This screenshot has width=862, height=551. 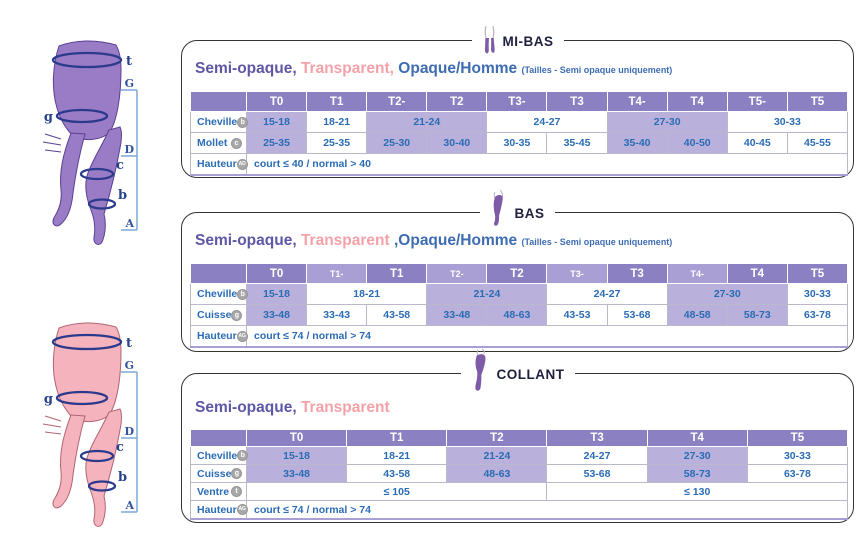 I want to click on size-value-cell: 40-50, so click(x=697, y=143).